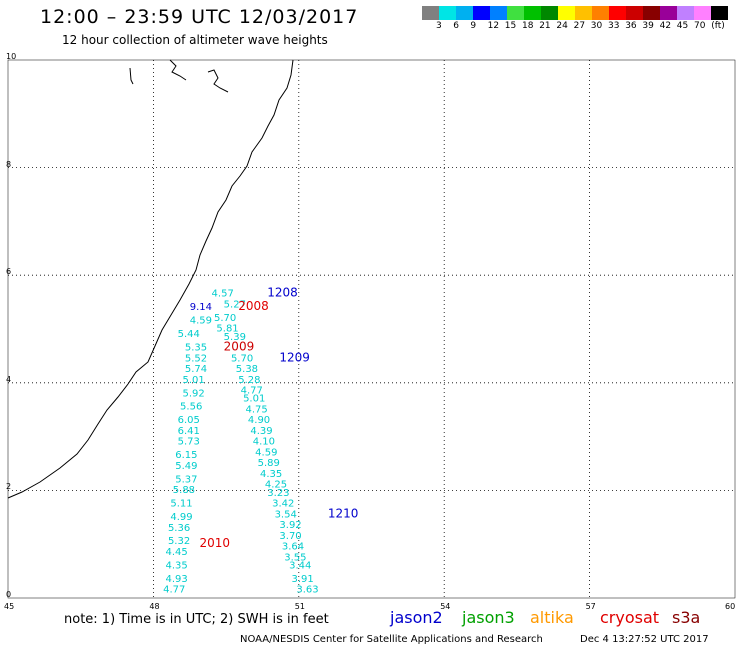  Describe the element at coordinates (189, 334) in the screenshot. I see `wave-height-label: 5.44` at that location.